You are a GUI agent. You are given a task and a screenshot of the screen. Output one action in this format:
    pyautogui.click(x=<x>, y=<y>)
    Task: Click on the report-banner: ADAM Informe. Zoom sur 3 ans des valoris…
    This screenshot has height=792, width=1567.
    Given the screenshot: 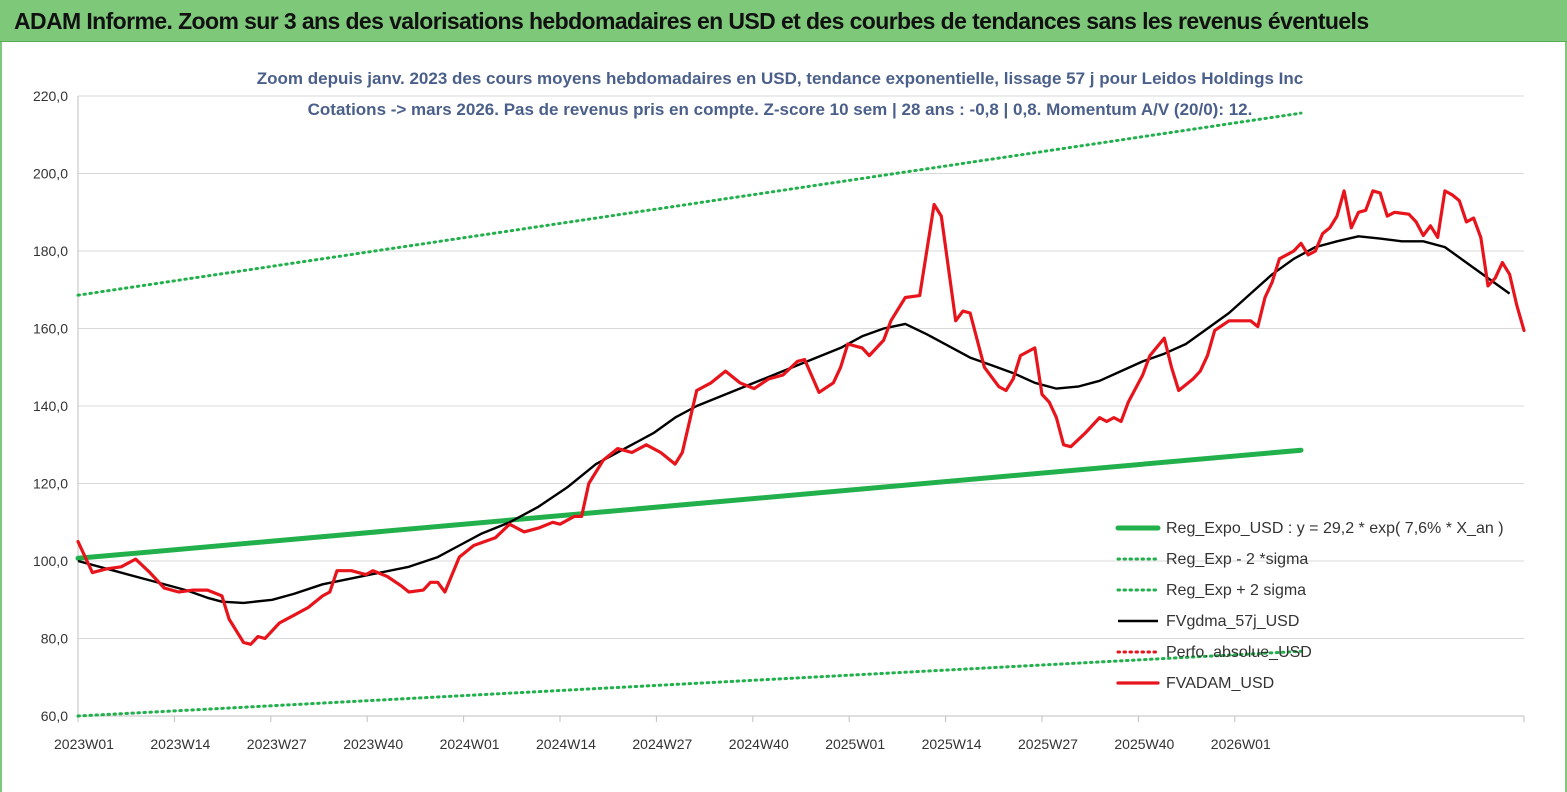 What is the action you would take?
    pyautogui.click(x=783, y=21)
    